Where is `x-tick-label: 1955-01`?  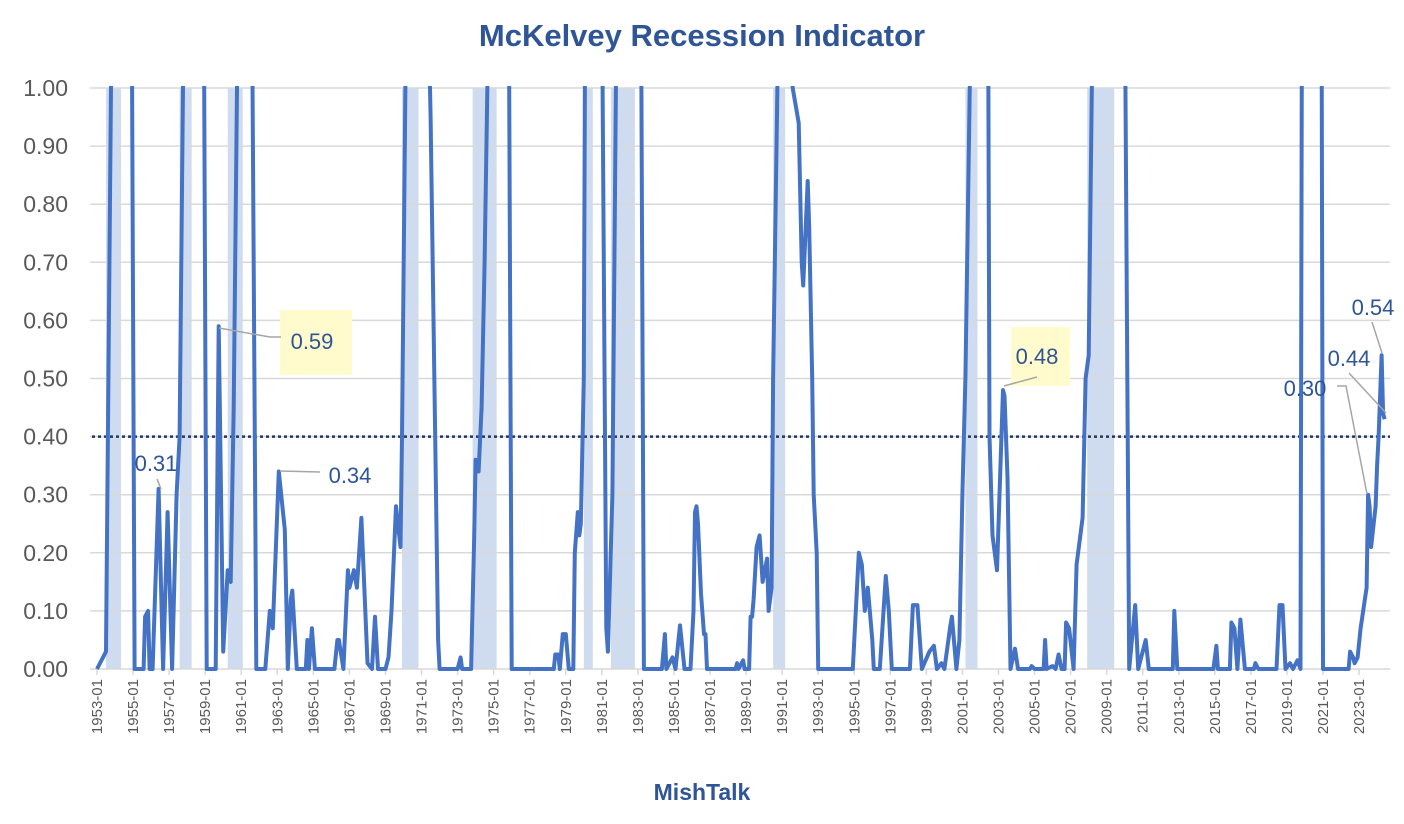
x-tick-label: 1955-01 is located at coordinates (133, 706).